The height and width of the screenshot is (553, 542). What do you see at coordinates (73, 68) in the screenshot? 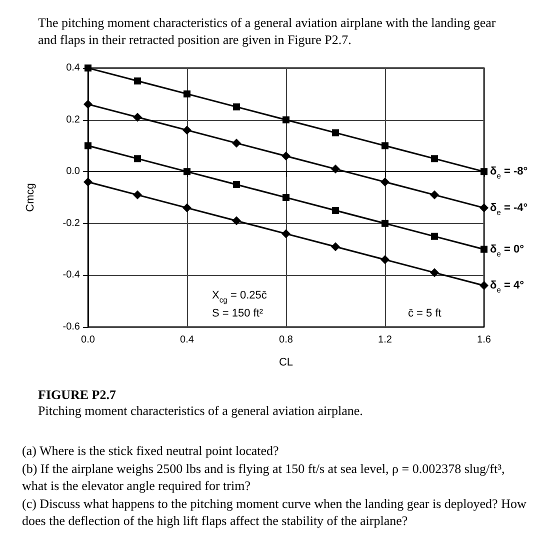
I see `y-tick-label: 0.4` at bounding box center [73, 68].